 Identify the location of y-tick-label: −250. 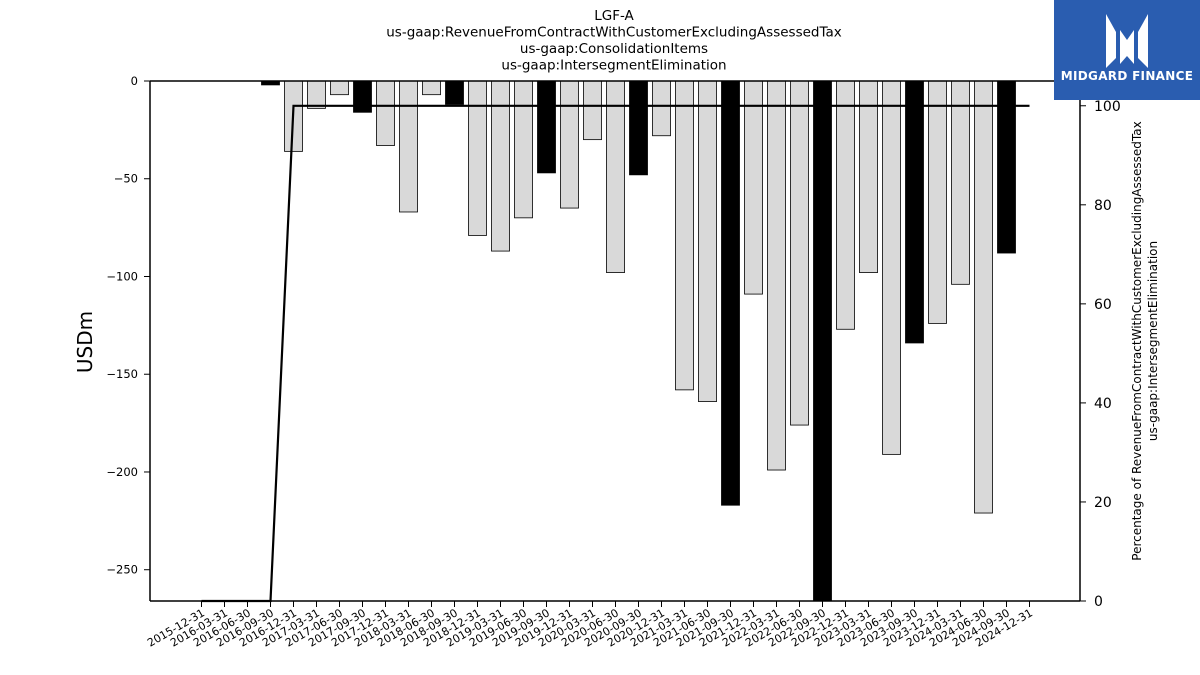
(122, 570).